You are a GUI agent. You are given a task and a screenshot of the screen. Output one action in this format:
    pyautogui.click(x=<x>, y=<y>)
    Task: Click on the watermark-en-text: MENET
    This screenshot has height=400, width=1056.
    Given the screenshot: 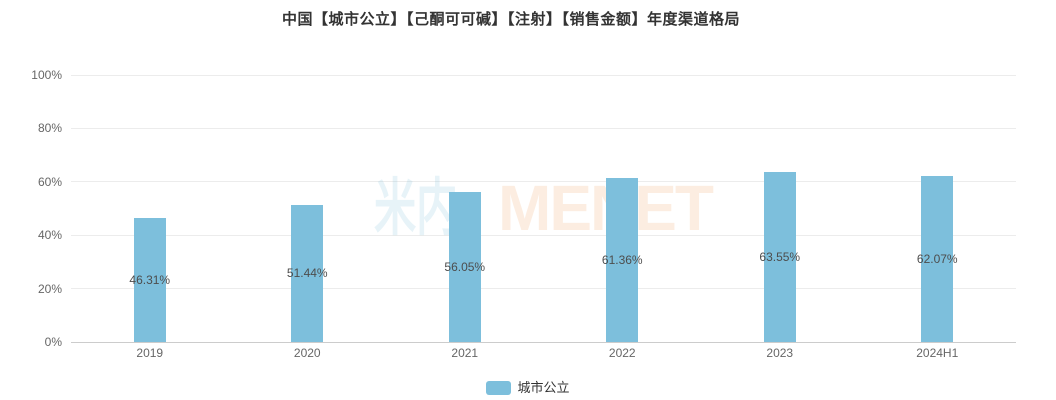 What is the action you would take?
    pyautogui.click(x=606, y=208)
    